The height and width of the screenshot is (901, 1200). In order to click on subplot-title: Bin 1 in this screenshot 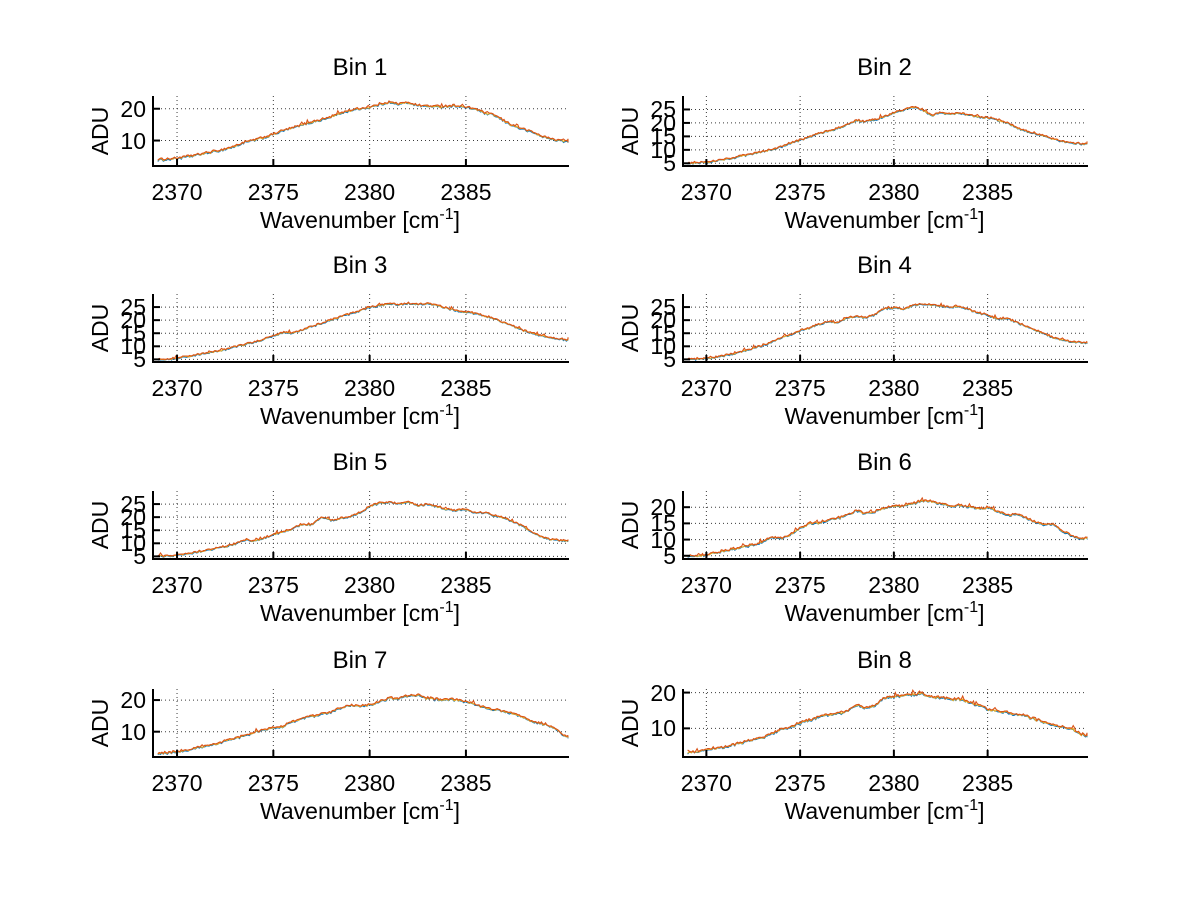, I will do `click(360, 67)`.